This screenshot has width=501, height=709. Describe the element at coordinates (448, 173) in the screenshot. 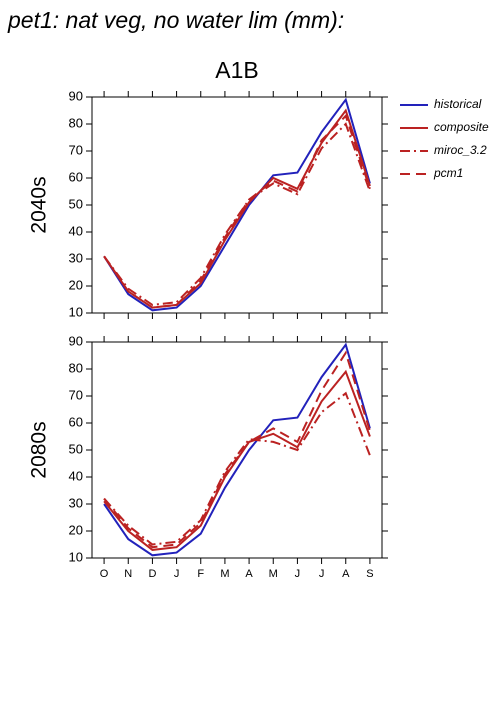

I see `legend-label: pcm1` at that location.